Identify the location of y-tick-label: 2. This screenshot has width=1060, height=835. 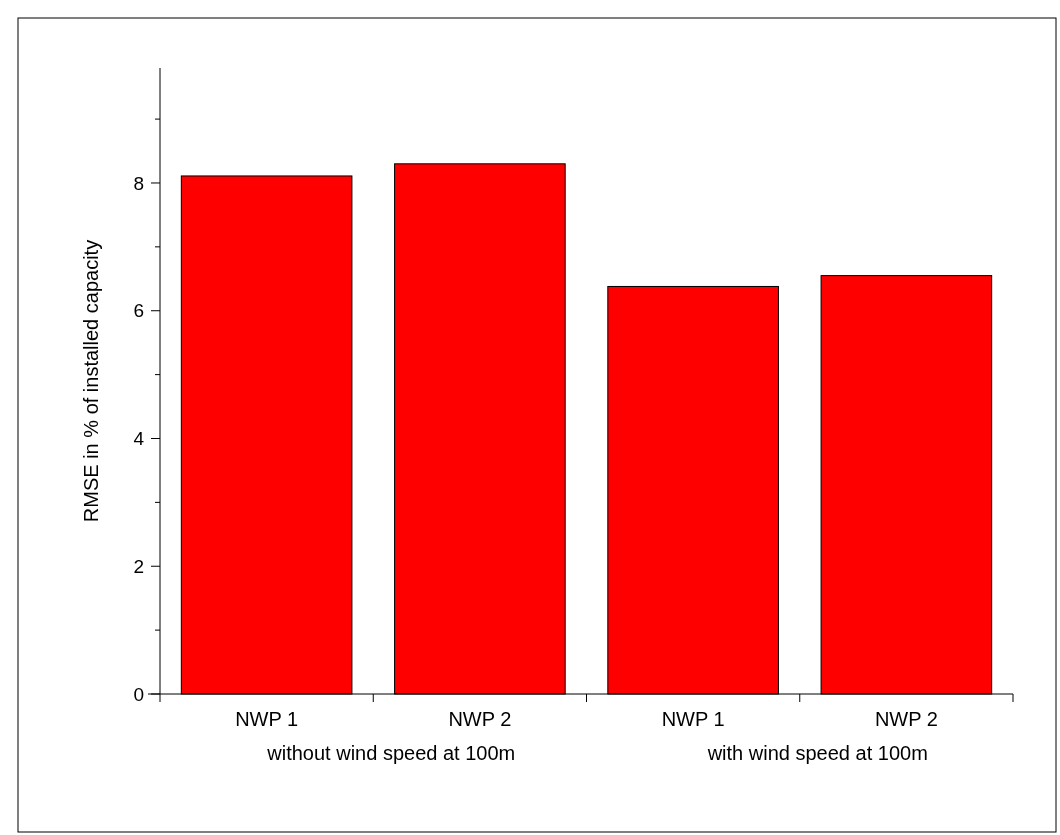
(138, 566).